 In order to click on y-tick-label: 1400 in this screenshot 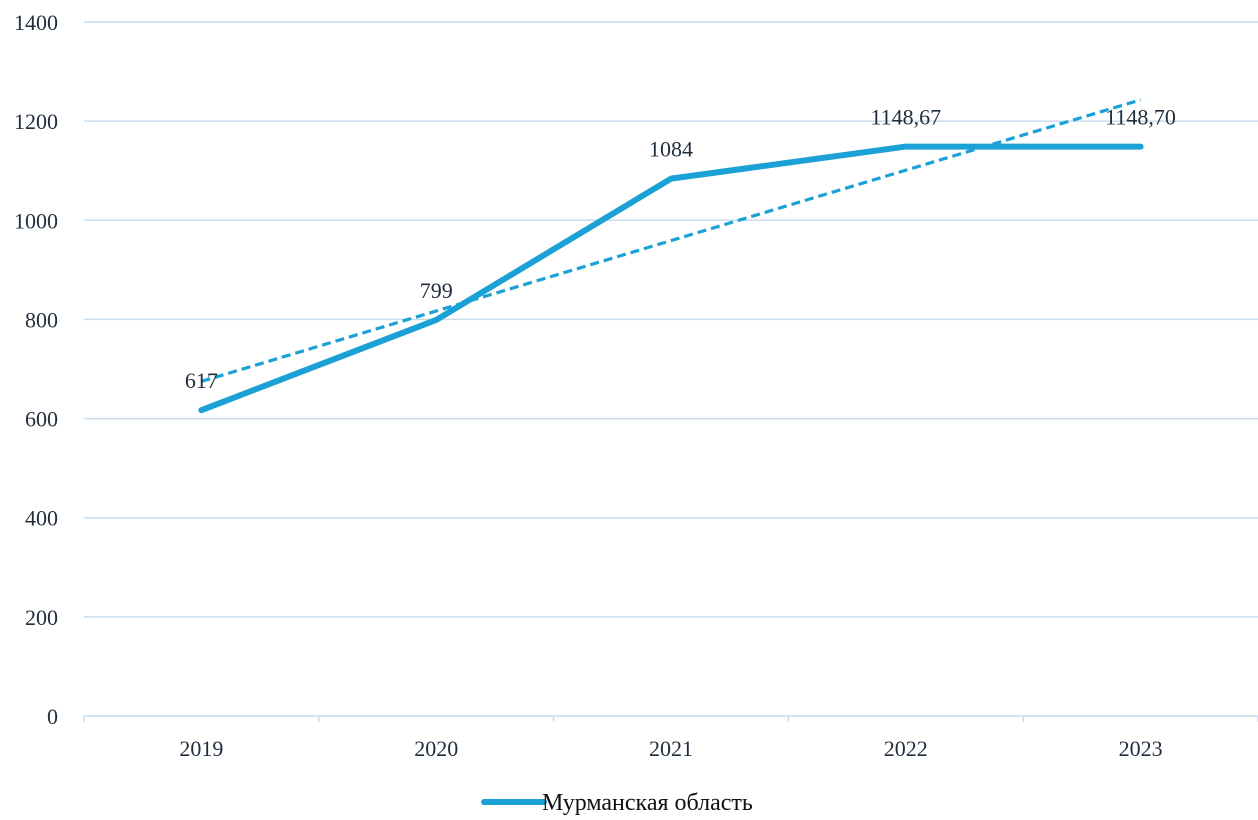, I will do `click(36, 22)`.